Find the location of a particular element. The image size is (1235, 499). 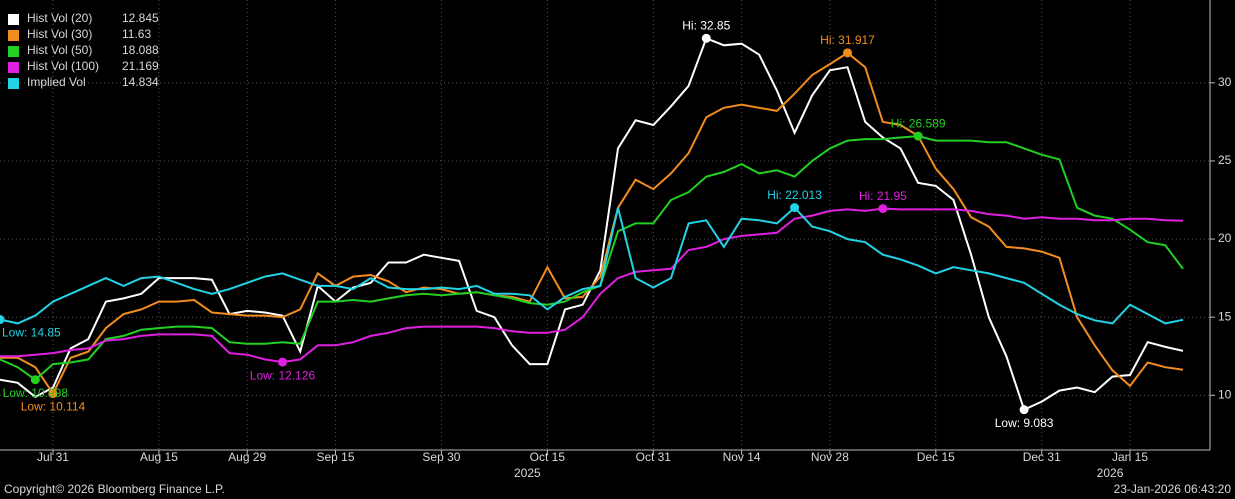

x-tick-label: Sep 30 is located at coordinates (441, 457).